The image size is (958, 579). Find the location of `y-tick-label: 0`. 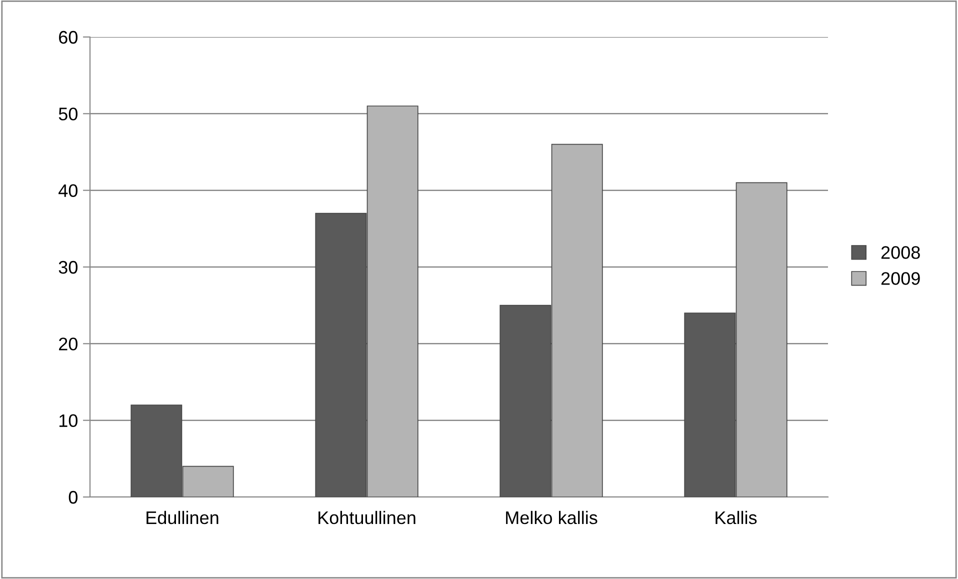

y-tick-label: 0 is located at coordinates (73, 497).